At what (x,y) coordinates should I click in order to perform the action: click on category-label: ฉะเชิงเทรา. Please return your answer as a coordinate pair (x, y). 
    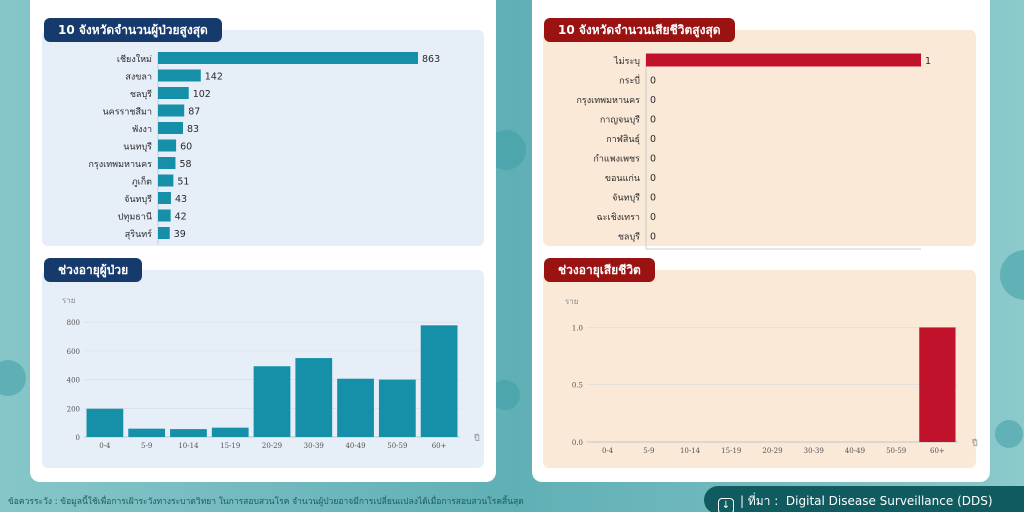
    Looking at the image, I should click on (618, 217).